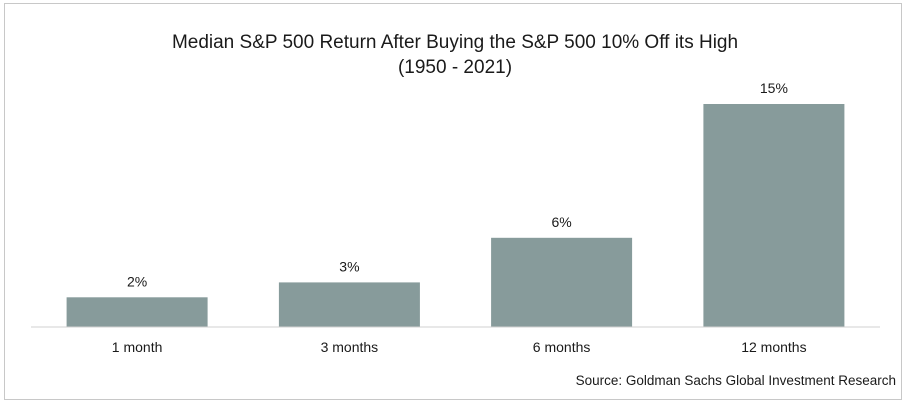 The image size is (910, 409). What do you see at coordinates (562, 347) in the screenshot?
I see `x-tick-label: 6 months` at bounding box center [562, 347].